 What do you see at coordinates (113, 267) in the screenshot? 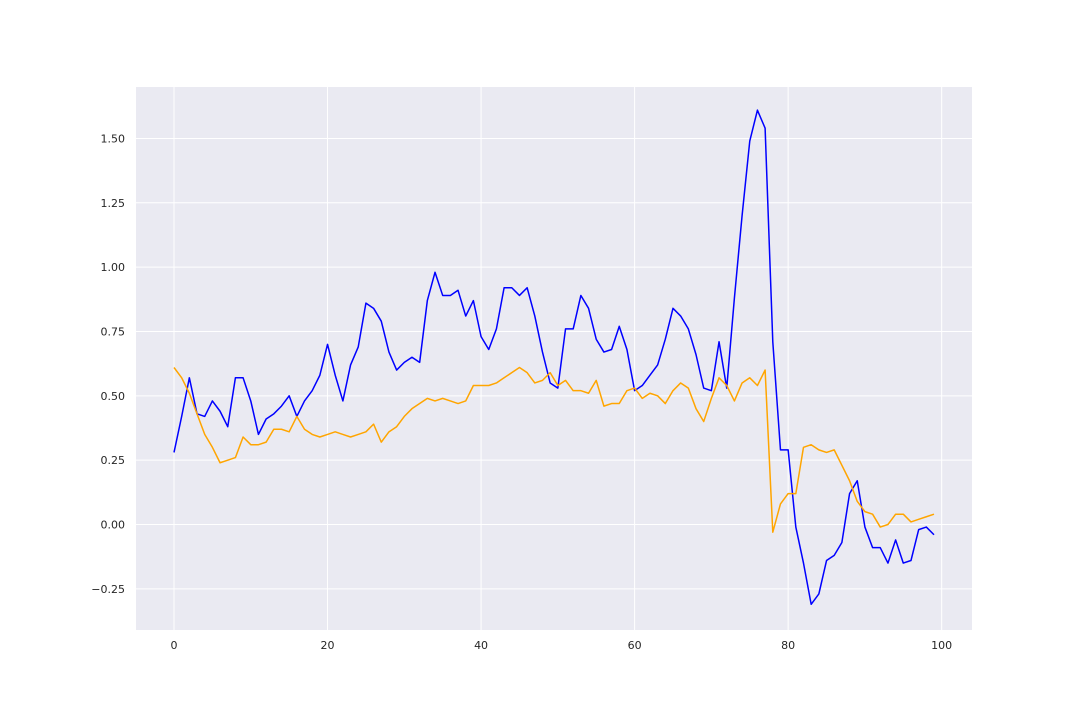
I see `y-tick-label: 1.00` at bounding box center [113, 267].